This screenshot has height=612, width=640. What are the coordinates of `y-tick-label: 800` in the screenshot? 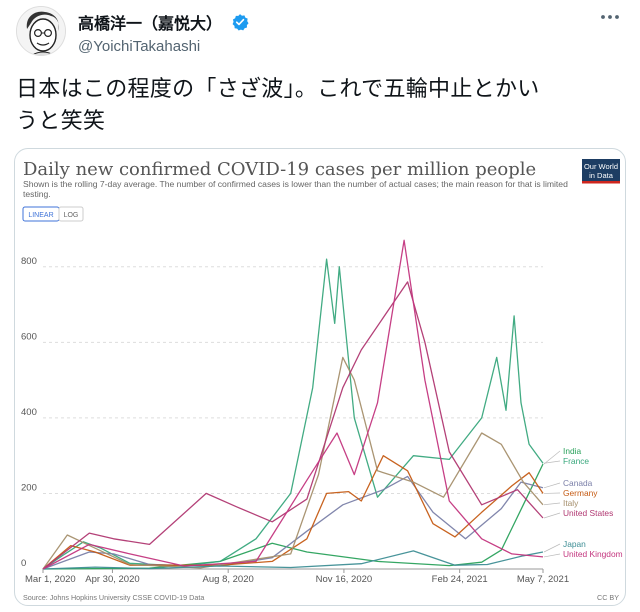 It's located at (29, 261).